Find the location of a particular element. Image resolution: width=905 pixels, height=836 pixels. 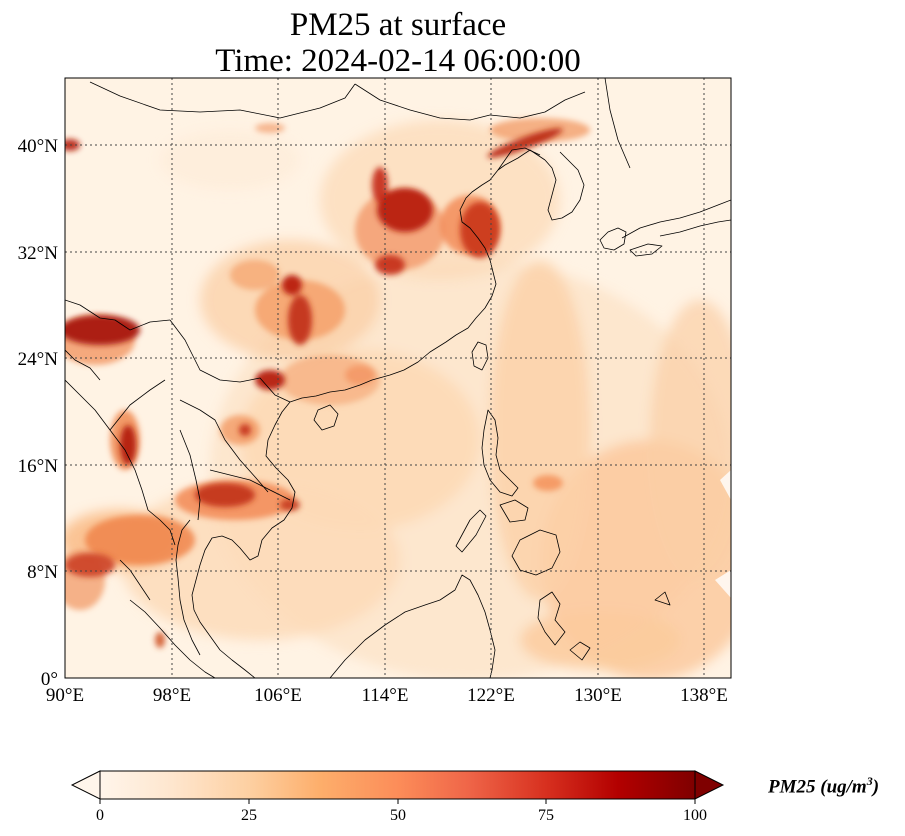

units-close: ) is located at coordinates (876, 787).